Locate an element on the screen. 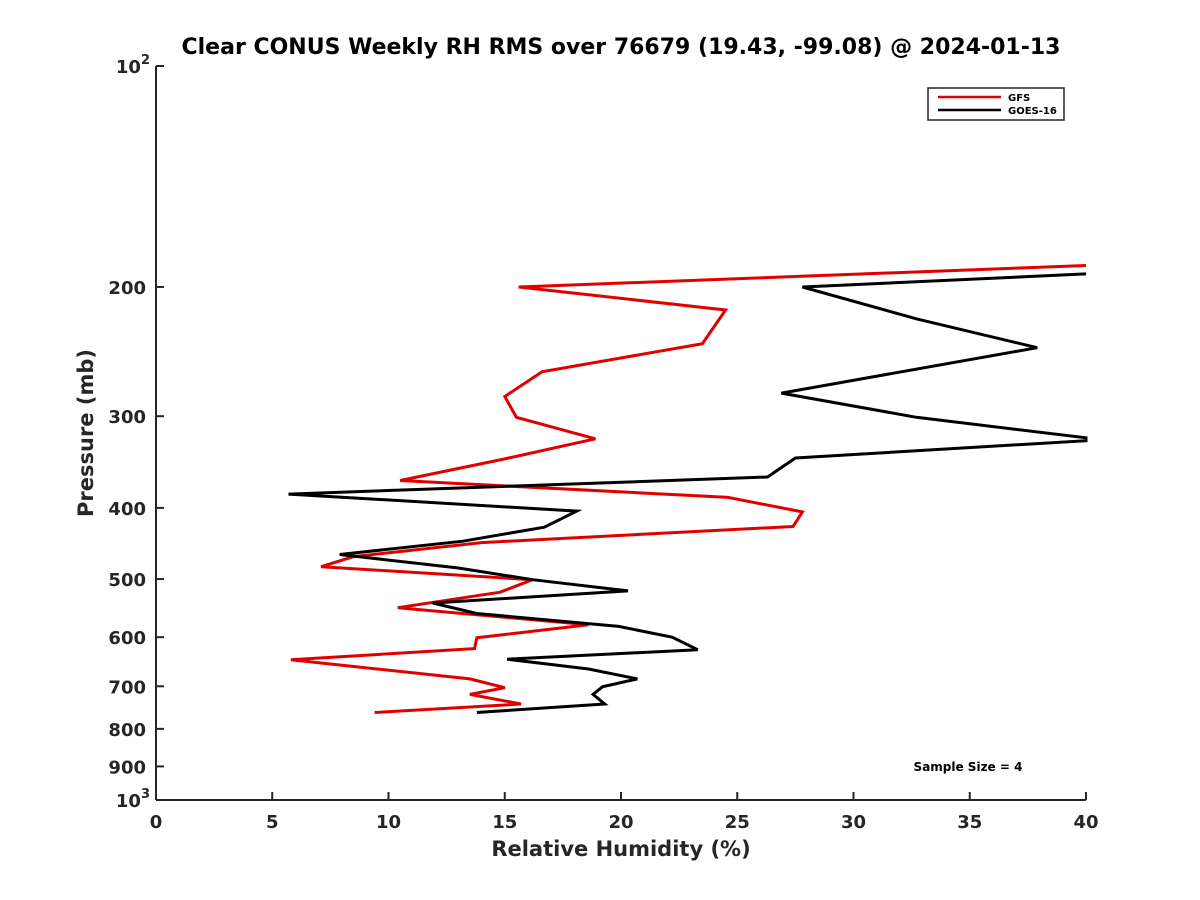 Image resolution: width=1200 pixels, height=900 pixels. y-tick-label: 300 is located at coordinates (127, 417).